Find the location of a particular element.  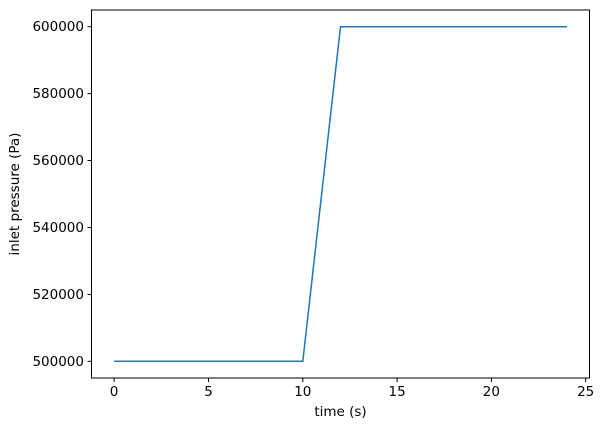

x-tick-label: 0 is located at coordinates (114, 392).